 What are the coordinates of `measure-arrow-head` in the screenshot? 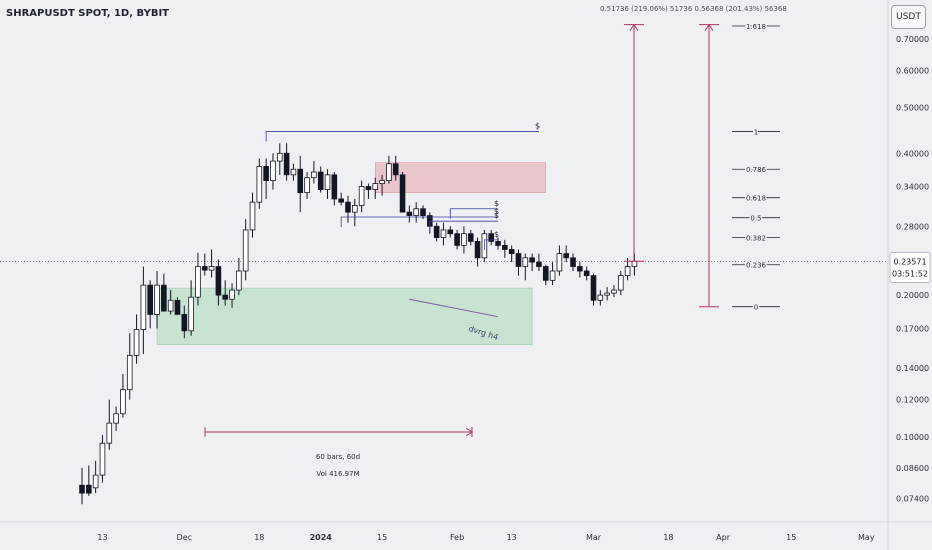 It's located at (634, 27).